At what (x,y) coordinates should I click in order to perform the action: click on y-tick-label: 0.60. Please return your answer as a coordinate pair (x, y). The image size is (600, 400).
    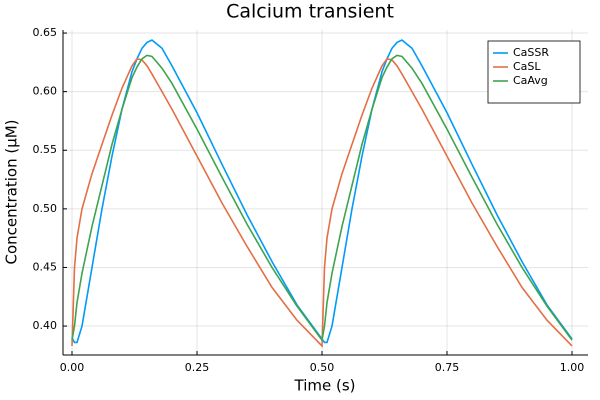
    Looking at the image, I should click on (45, 91).